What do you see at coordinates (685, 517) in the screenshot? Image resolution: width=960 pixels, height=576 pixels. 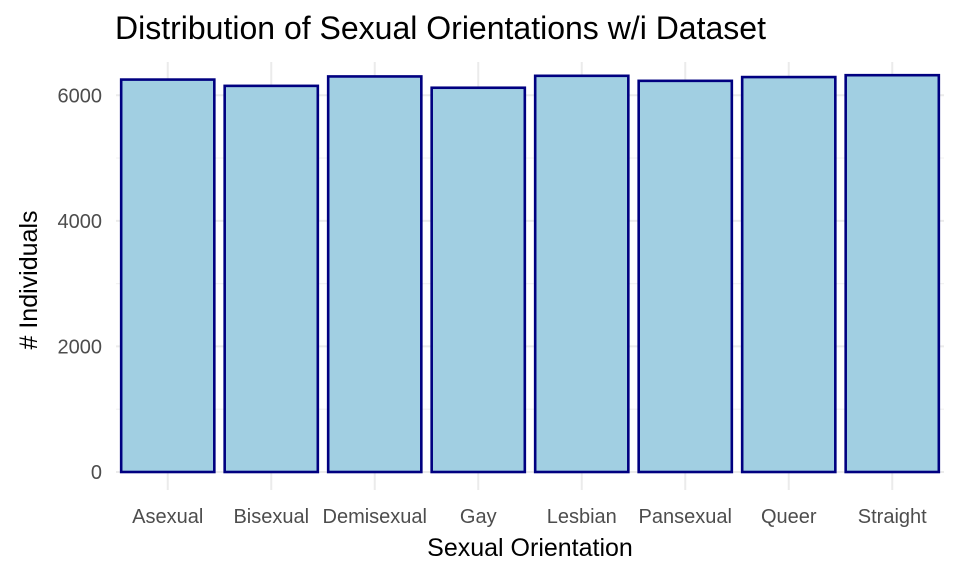 I see `x-tick-label: Pansexual` at bounding box center [685, 517].